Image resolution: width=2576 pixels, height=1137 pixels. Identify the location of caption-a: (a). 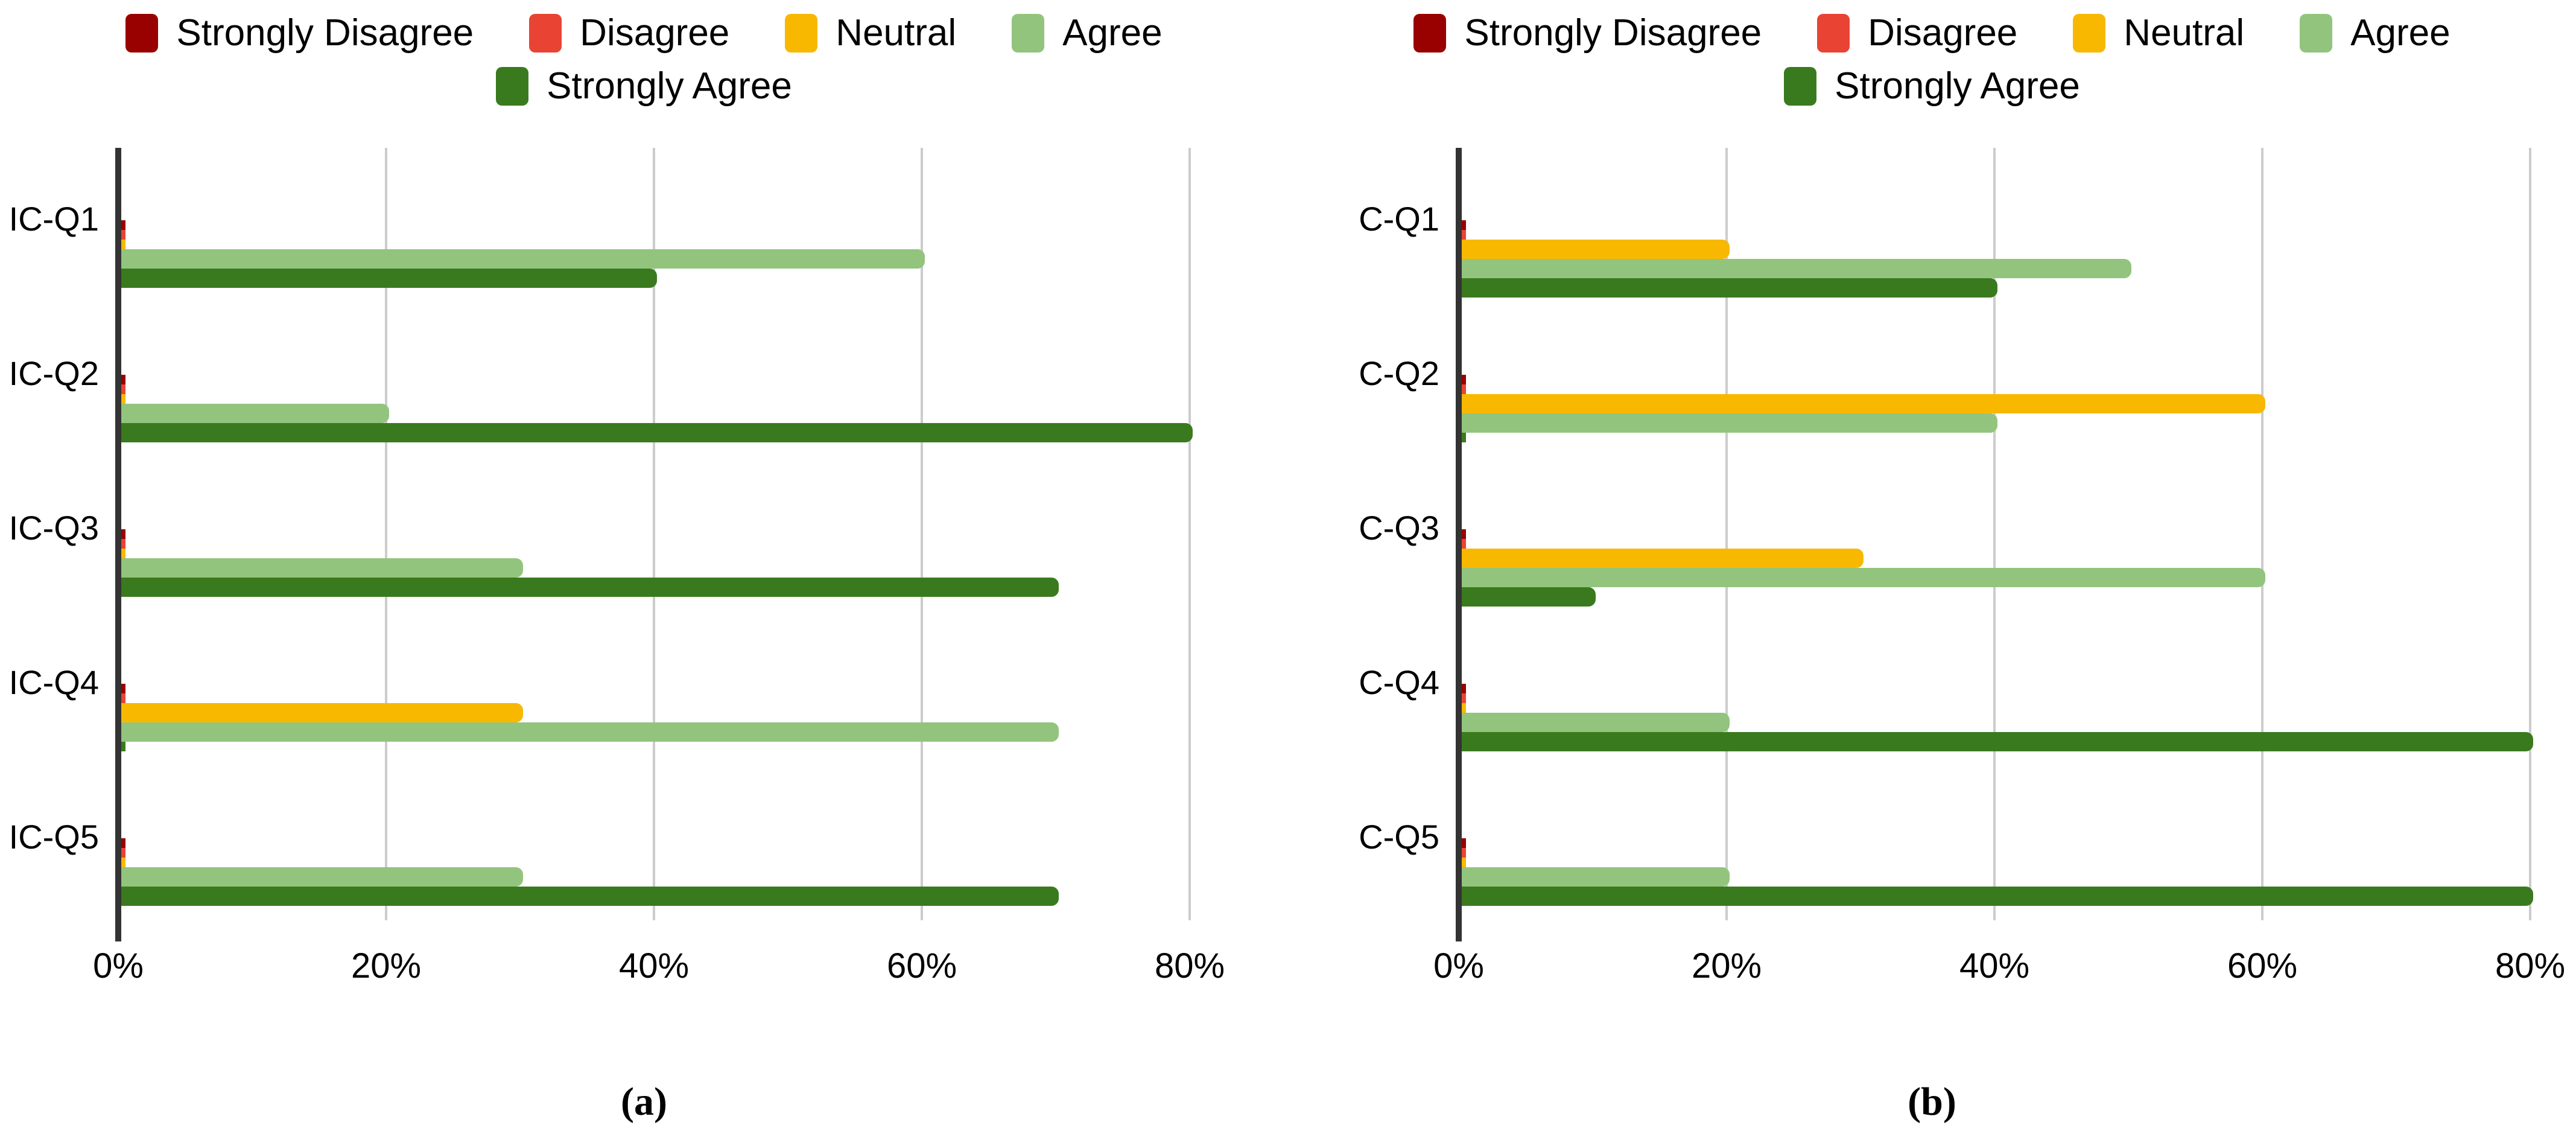
(644, 1102).